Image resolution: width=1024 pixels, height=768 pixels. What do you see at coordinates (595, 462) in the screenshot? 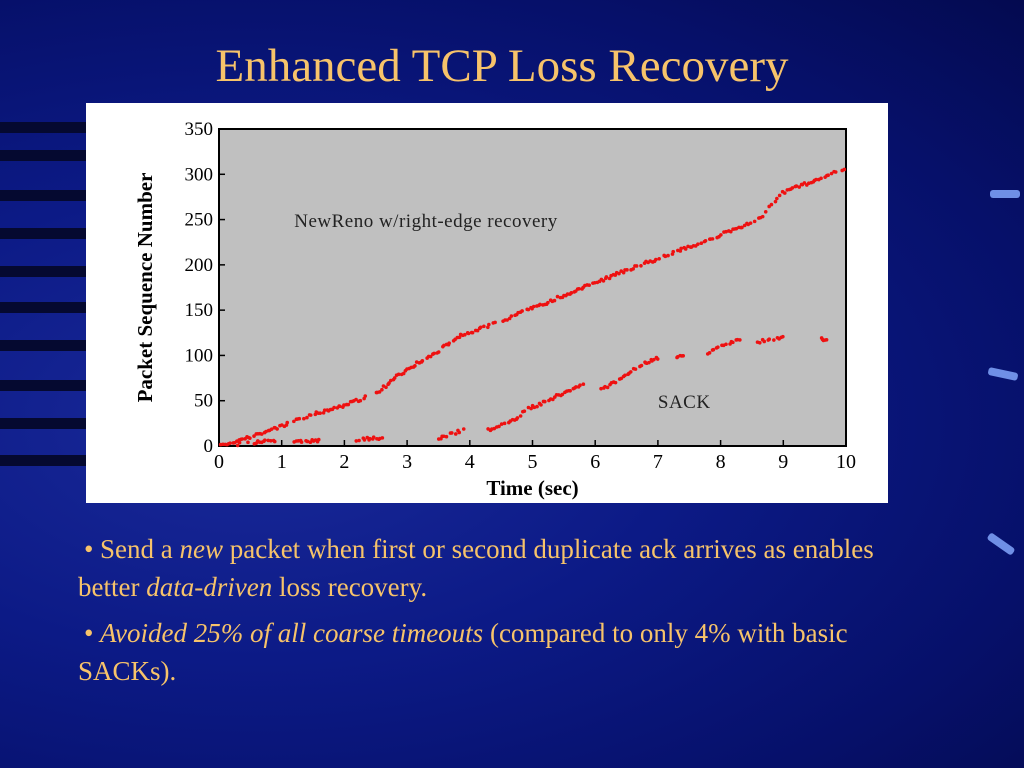
I see `x-tick-label: 6` at bounding box center [595, 462].